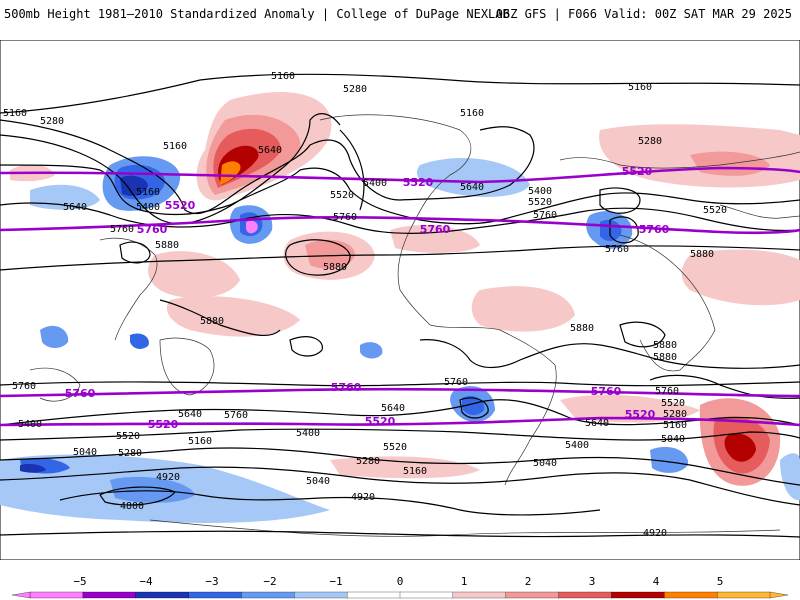 This screenshot has height=600, width=800. I want to click on colorbar-tick: 5, so click(720, 581).